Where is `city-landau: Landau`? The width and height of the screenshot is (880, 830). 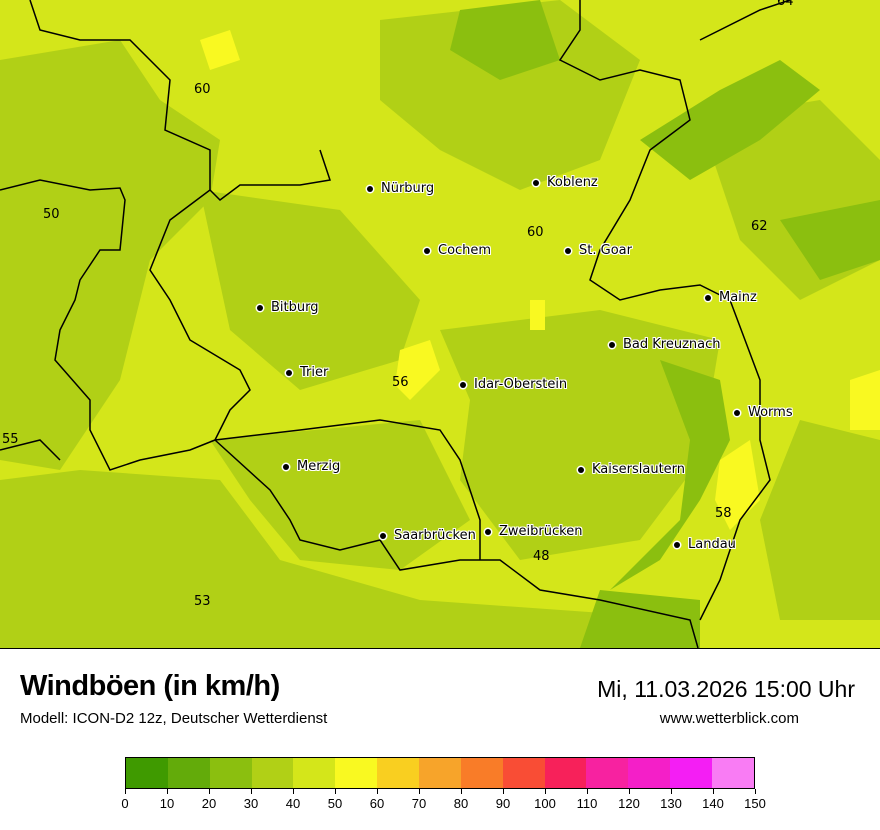 city-landau: Landau is located at coordinates (705, 544).